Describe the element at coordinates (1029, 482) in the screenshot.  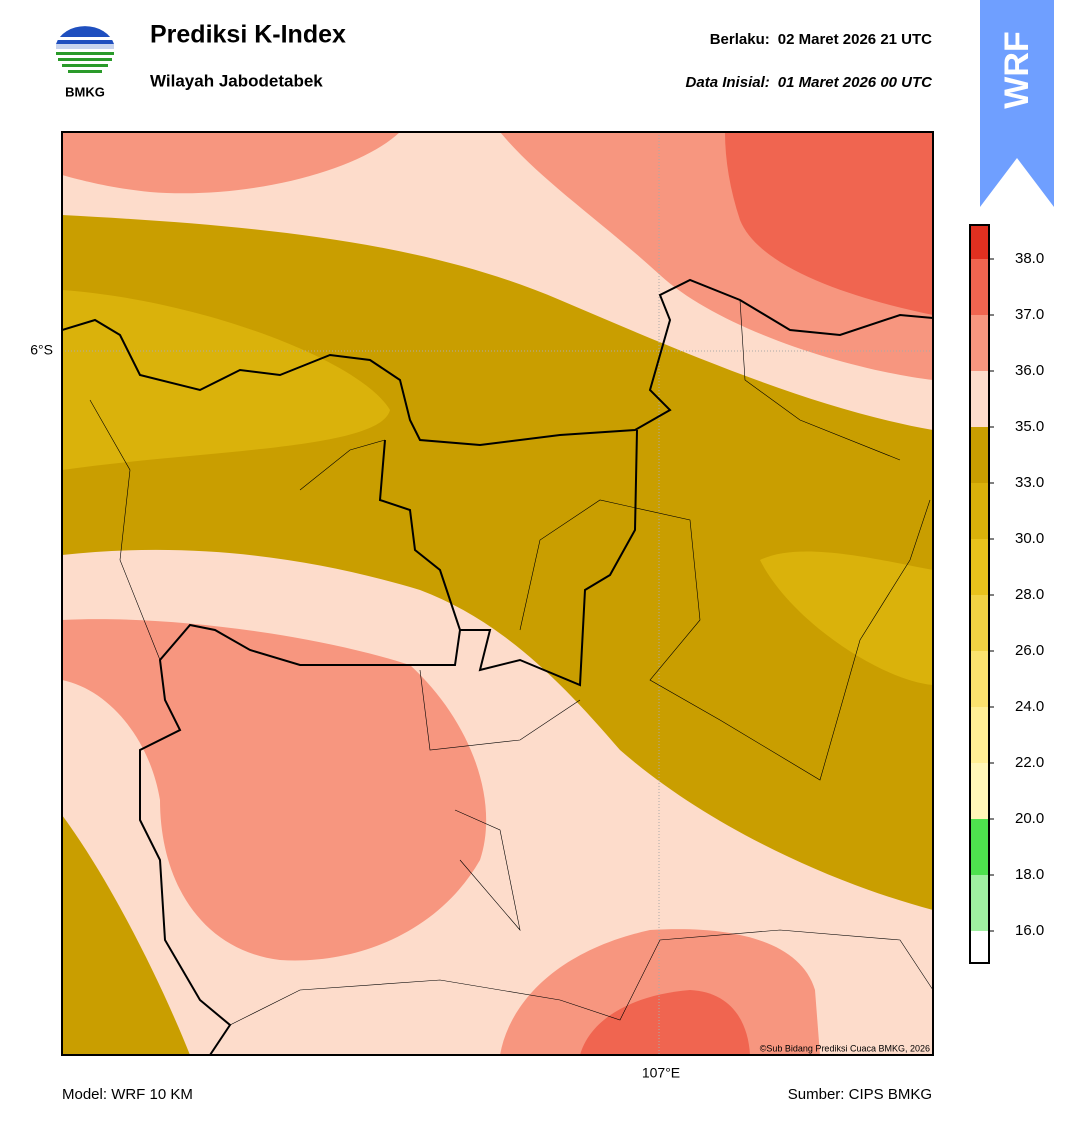
I see `colorbar-tick-label: 33.0` at that location.